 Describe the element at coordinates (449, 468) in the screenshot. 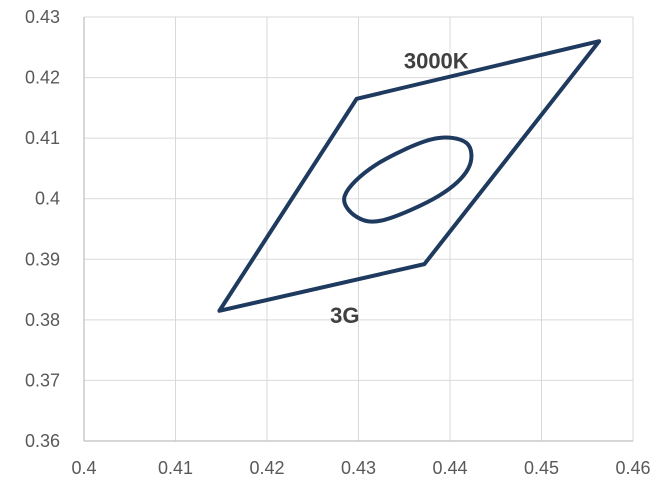

I see `x-tick-label: 0.44` at that location.